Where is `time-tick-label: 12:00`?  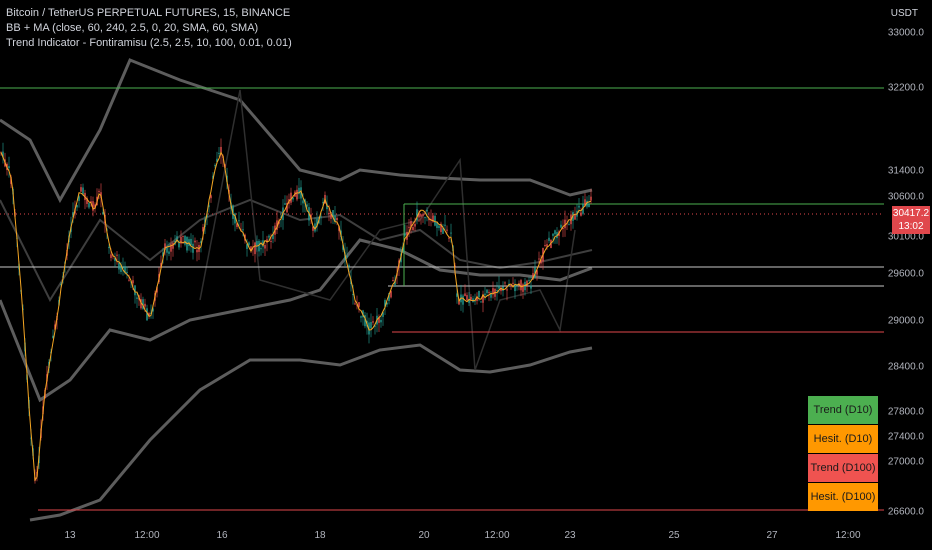
time-tick-label: 12:00 is located at coordinates (497, 535).